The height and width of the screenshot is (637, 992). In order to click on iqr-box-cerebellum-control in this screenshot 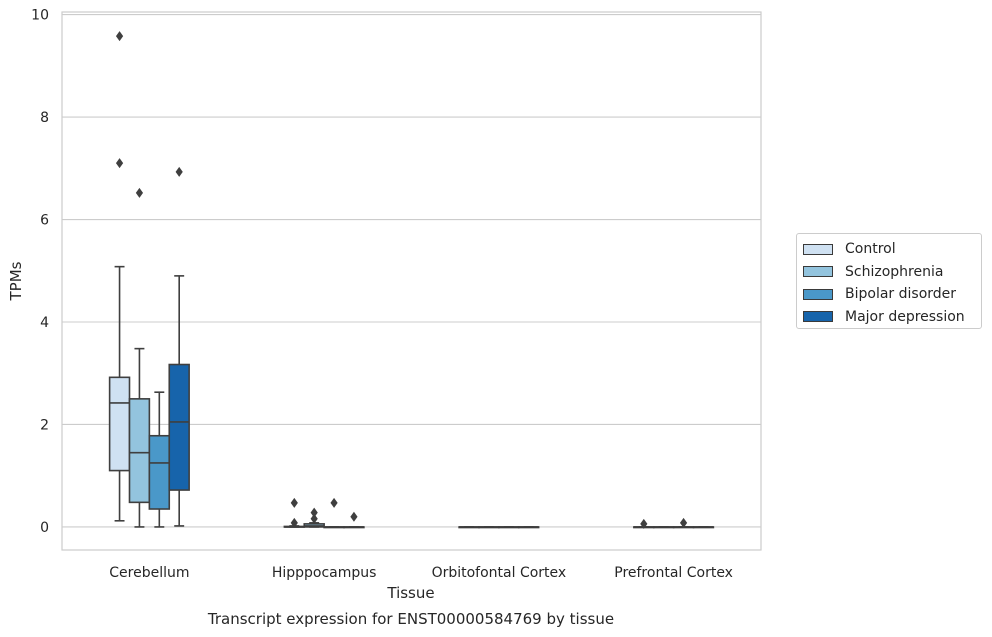, I will do `click(119, 424)`.